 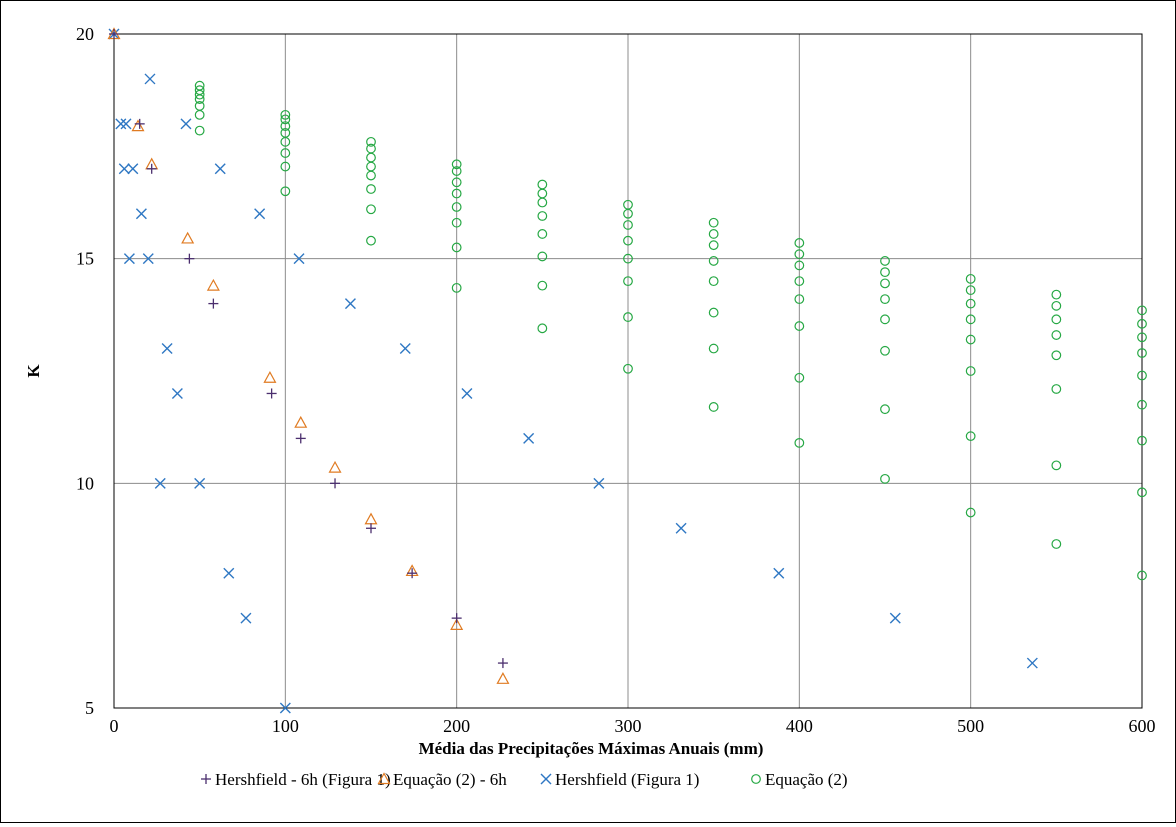 I want to click on y-tick-label: 10, so click(x=85, y=483).